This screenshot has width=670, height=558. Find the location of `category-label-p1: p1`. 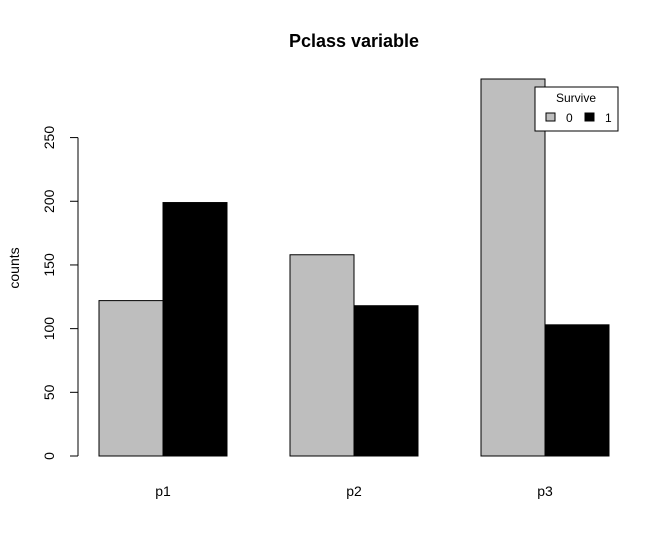

category-label-p1: p1 is located at coordinates (163, 491).